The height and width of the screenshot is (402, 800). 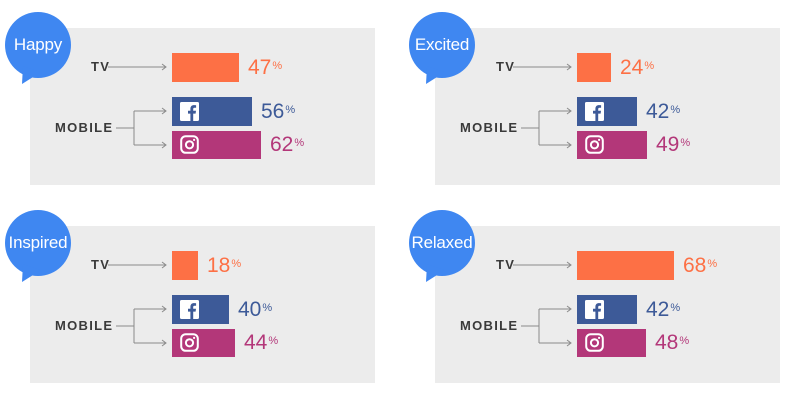 What do you see at coordinates (203, 343) in the screenshot?
I see `bar-instagram-inspired` at bounding box center [203, 343].